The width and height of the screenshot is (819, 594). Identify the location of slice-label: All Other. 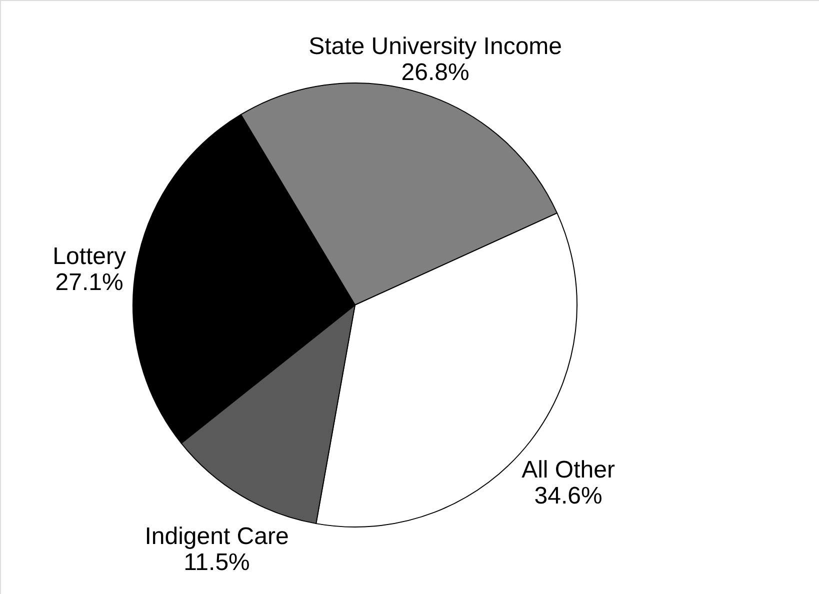
(568, 470).